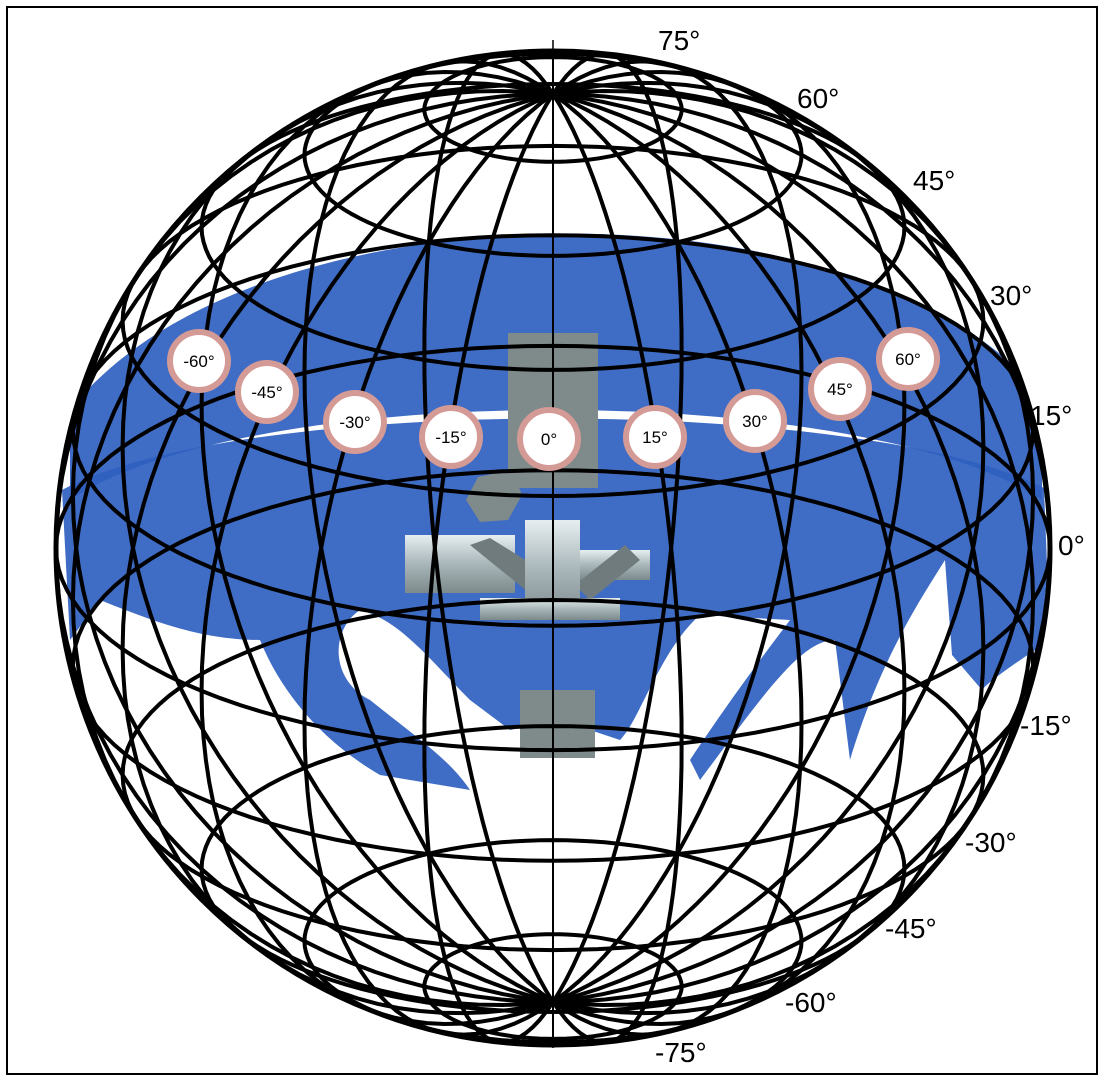 The image size is (1104, 1081). Describe the element at coordinates (550, 609) in the screenshot. I see `instrument-base` at that location.